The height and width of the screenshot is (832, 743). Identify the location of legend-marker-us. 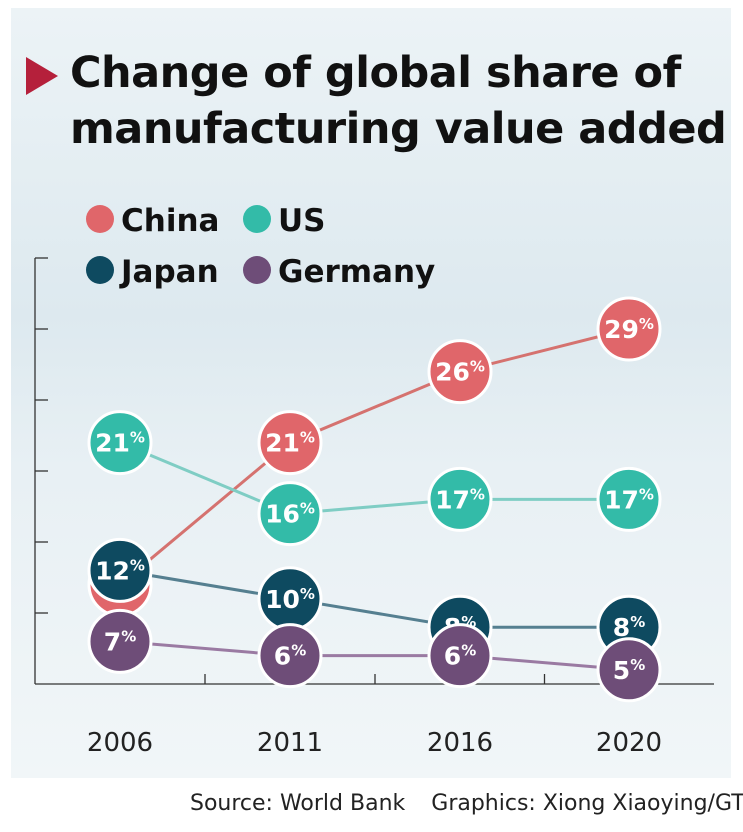
(257, 219).